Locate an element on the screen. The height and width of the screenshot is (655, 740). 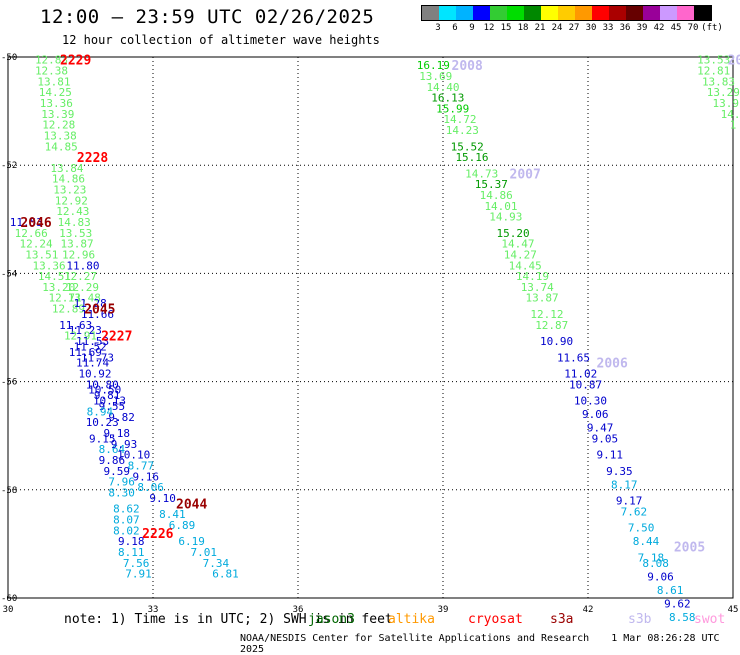
satellite-name: s3a is located at coordinates (562, 619).